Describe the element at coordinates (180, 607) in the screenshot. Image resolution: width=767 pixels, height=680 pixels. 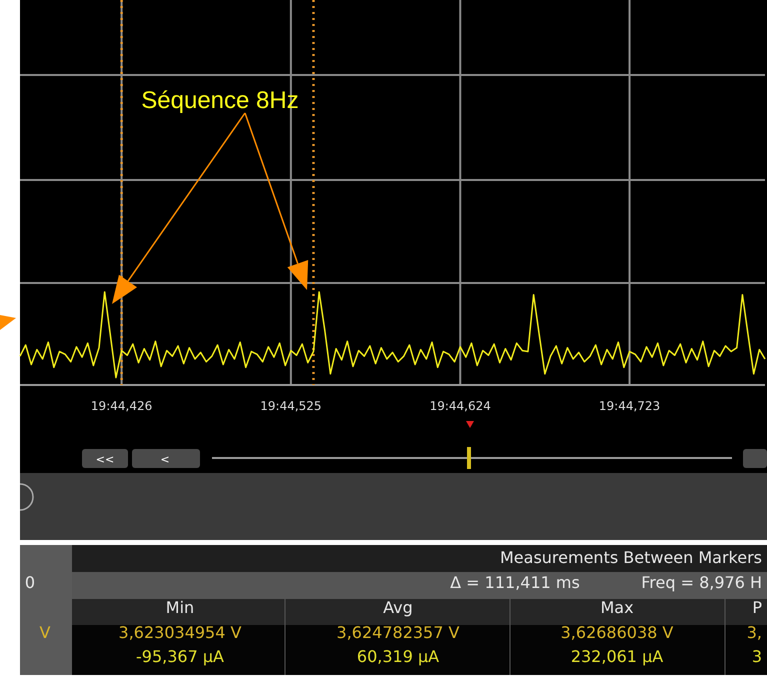
I see `text: Min` at that location.